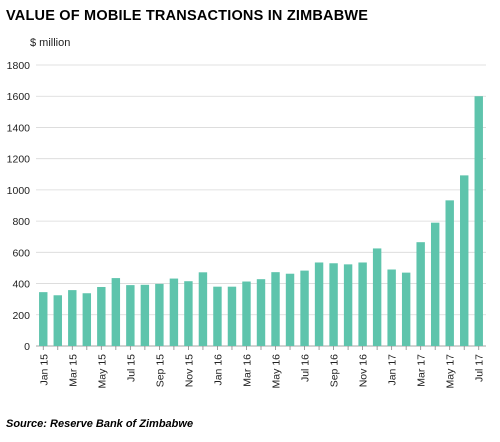 This screenshot has height=442, width=500. What do you see at coordinates (21, 285) in the screenshot?
I see `y-tick-label: 400` at bounding box center [21, 285].